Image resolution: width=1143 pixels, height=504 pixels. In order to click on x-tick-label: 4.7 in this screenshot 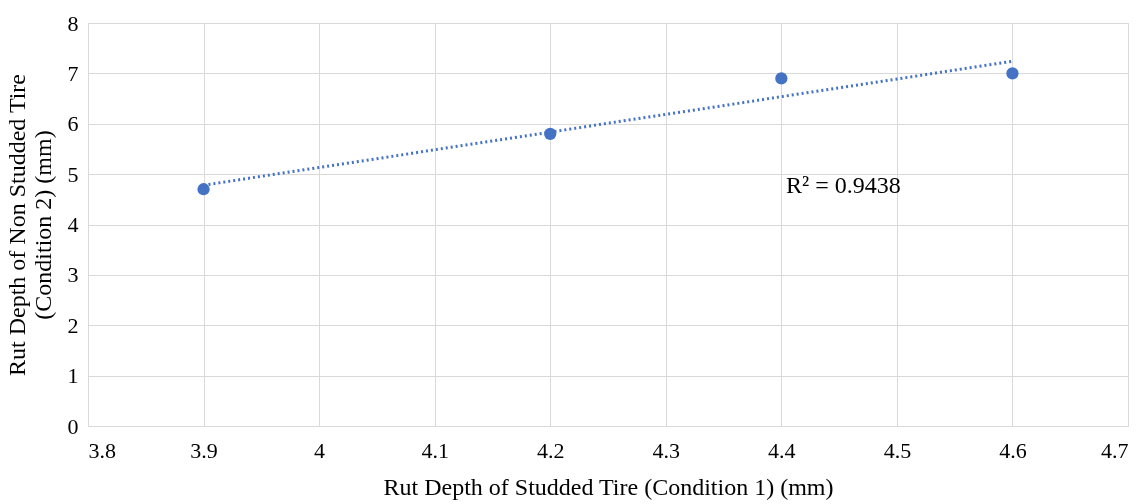, I will do `click(1115, 450)`.